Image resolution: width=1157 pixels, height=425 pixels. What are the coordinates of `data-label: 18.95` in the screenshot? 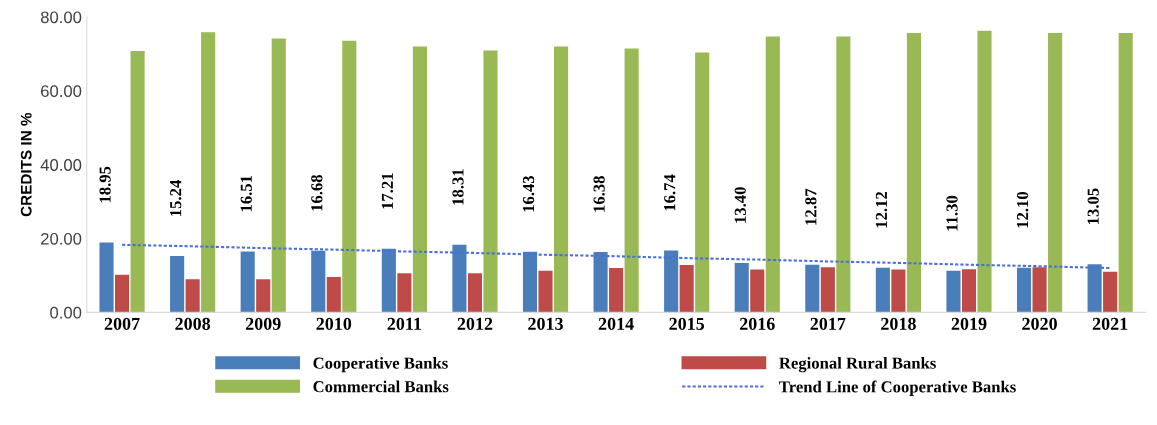 It's located at (105, 184).